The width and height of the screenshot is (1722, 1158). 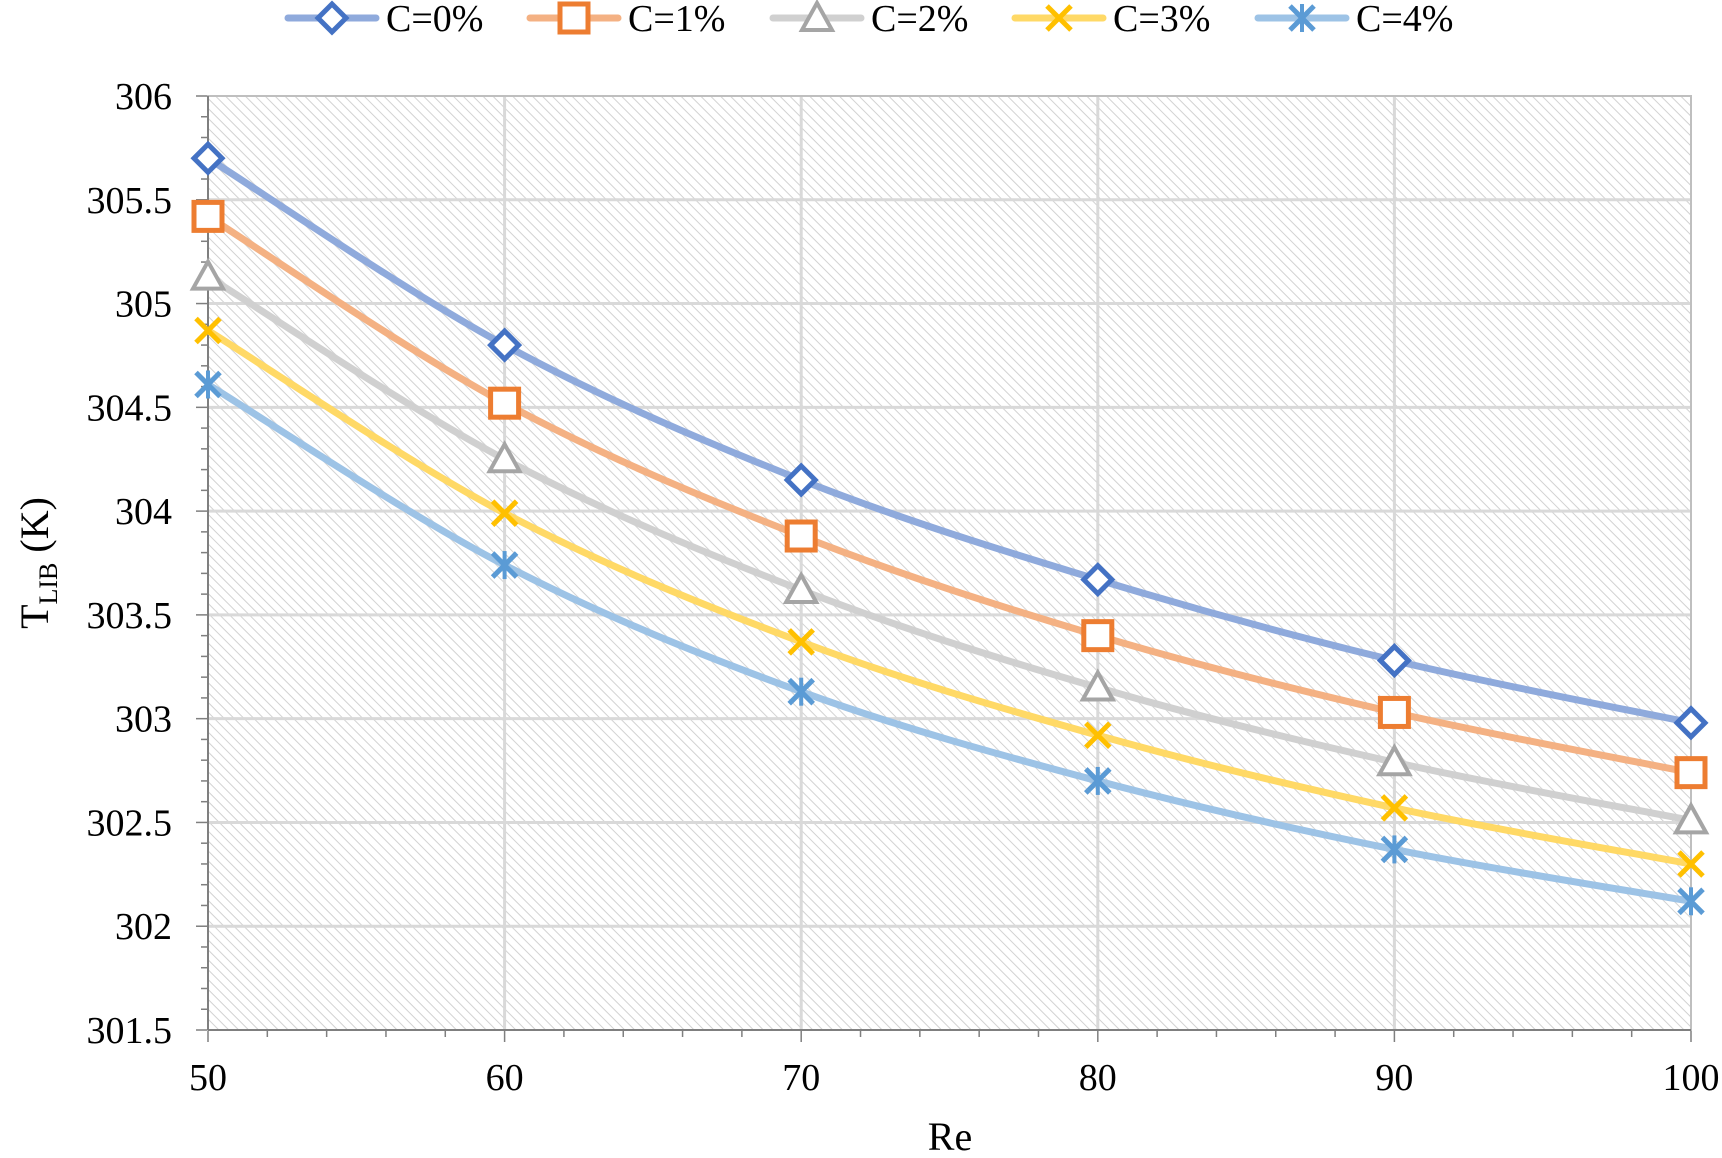 I want to click on y-tick-label: 301.5, so click(x=130, y=1031).